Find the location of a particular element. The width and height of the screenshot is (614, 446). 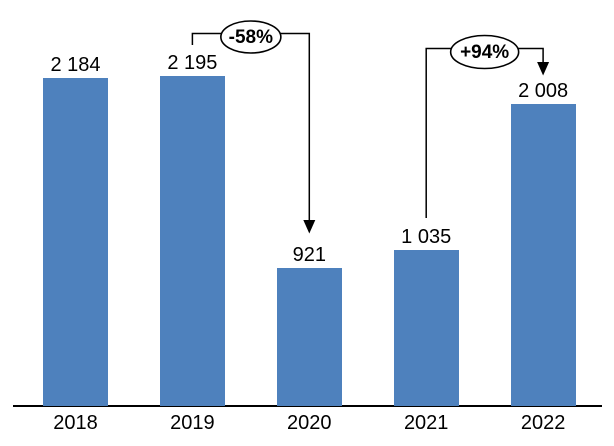

value-label-2021: 1 035 is located at coordinates (426, 237).